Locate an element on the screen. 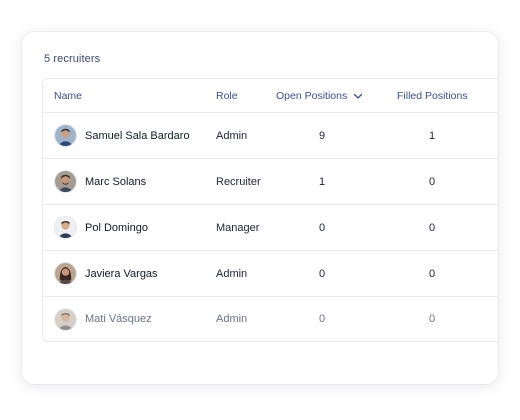 The image size is (520, 420). column-header-role: Role is located at coordinates (227, 95).